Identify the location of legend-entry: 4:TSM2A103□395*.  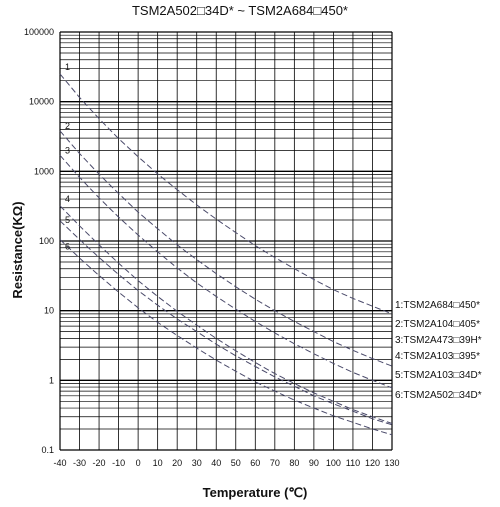
(437, 356).